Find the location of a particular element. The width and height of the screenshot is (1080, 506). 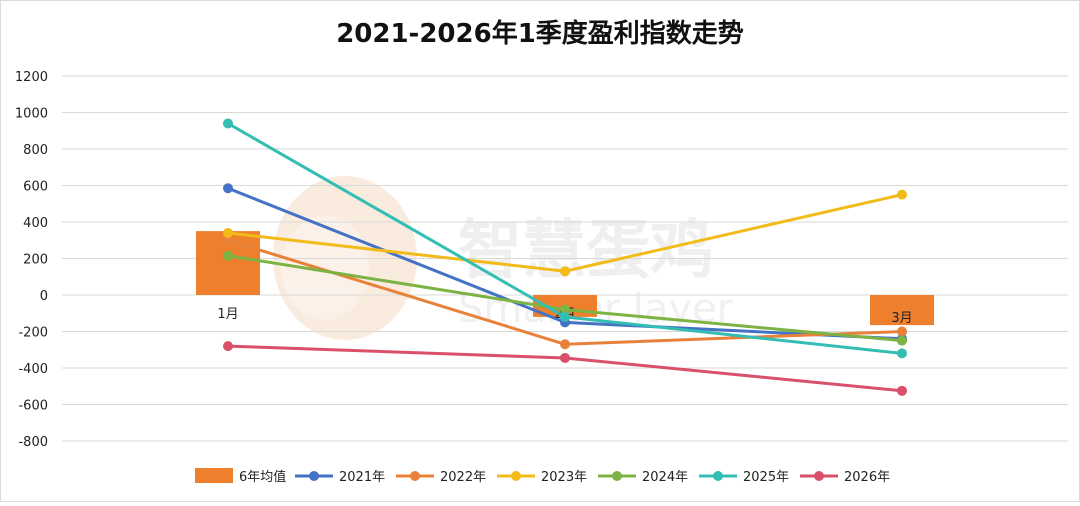

x-tick-label: 1月 is located at coordinates (227, 314).